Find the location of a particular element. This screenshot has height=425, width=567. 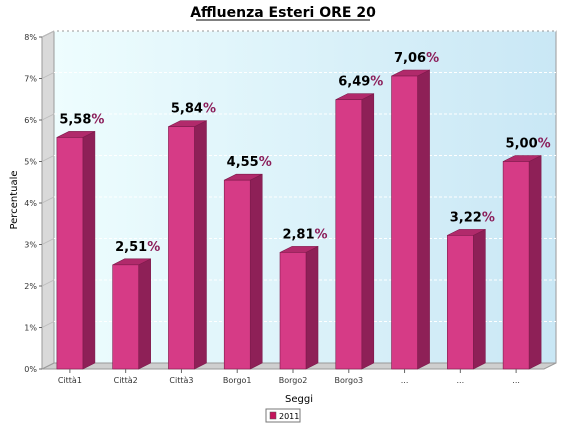

x-tick-label: Città3 is located at coordinates (181, 380).